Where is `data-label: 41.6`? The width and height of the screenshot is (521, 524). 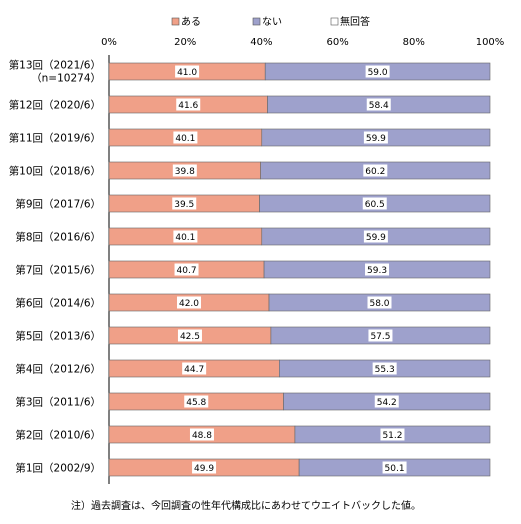
data-label: 41.6 is located at coordinates (188, 106).